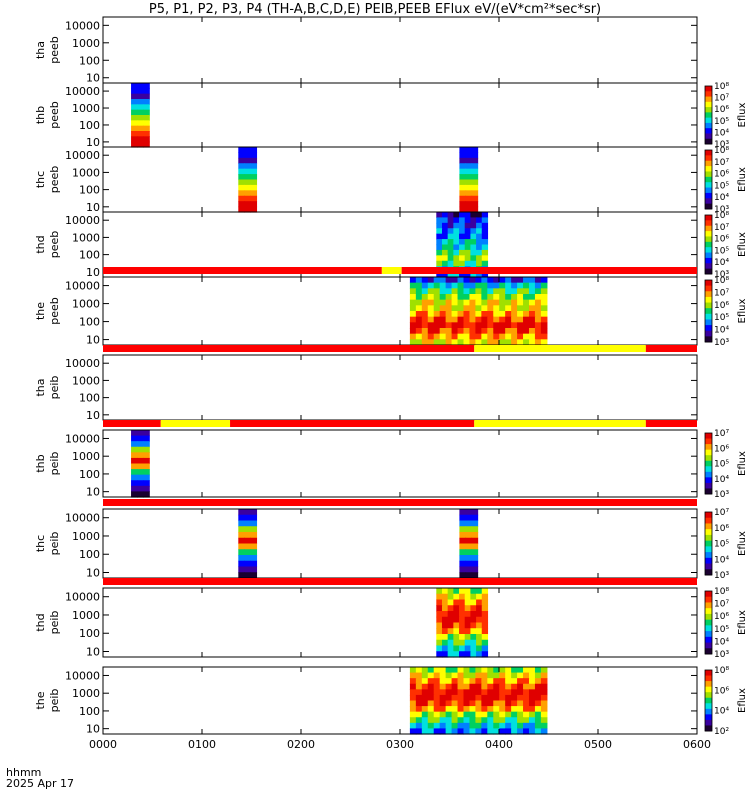  What do you see at coordinates (89, 398) in the screenshot?
I see `y-tick-label: 100` at bounding box center [89, 398].